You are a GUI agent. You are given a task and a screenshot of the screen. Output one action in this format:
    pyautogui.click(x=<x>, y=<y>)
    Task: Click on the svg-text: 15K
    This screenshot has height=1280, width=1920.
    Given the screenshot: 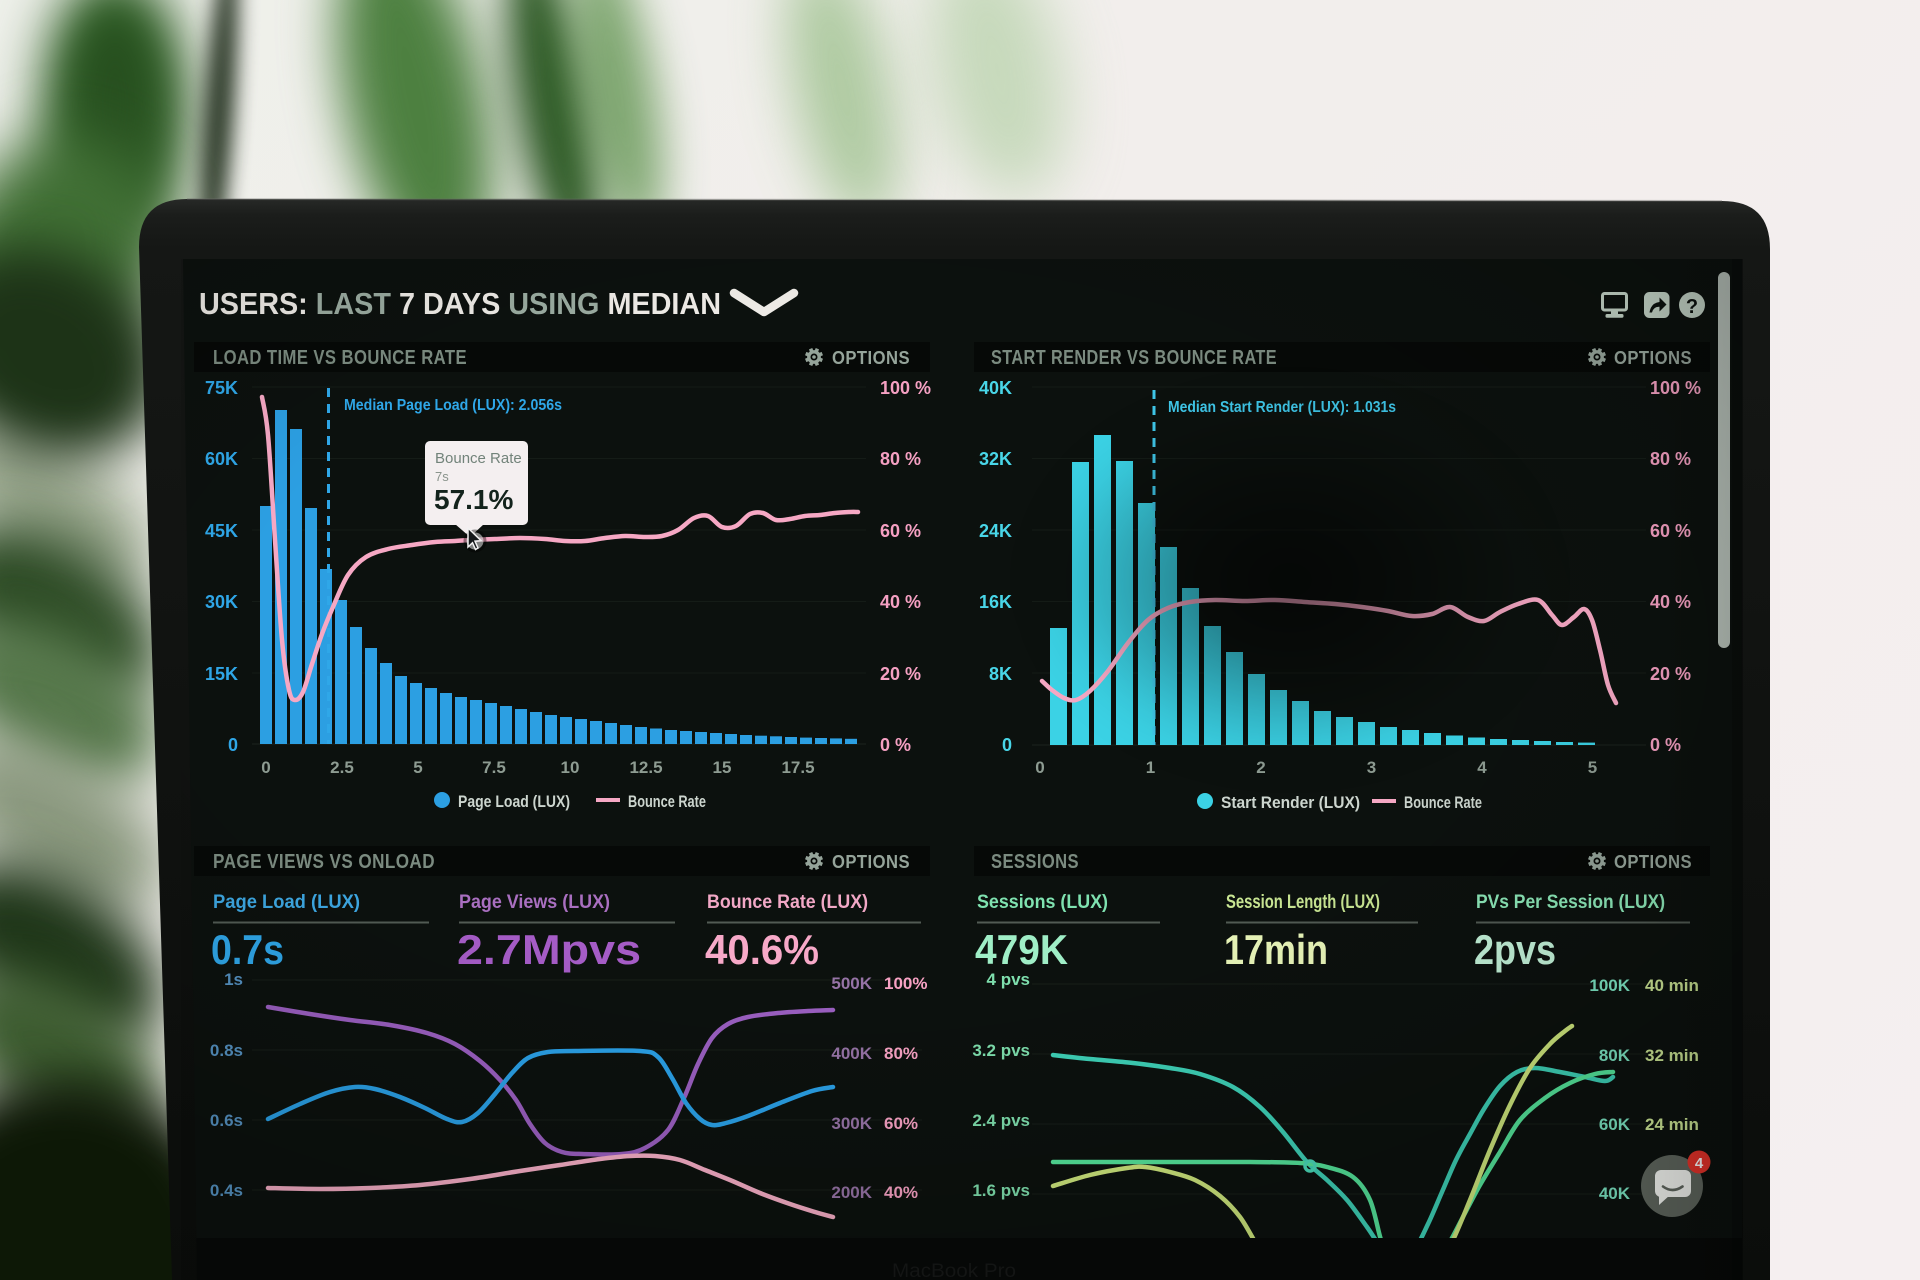 What is the action you would take?
    pyautogui.click(x=221, y=674)
    